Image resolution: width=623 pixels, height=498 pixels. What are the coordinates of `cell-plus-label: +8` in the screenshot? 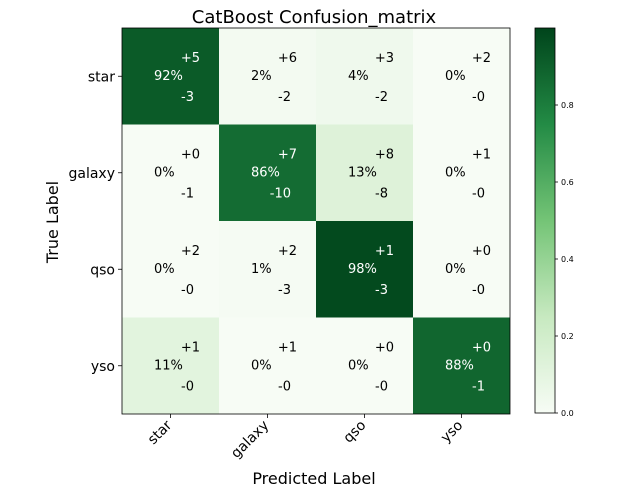 It's located at (384, 155).